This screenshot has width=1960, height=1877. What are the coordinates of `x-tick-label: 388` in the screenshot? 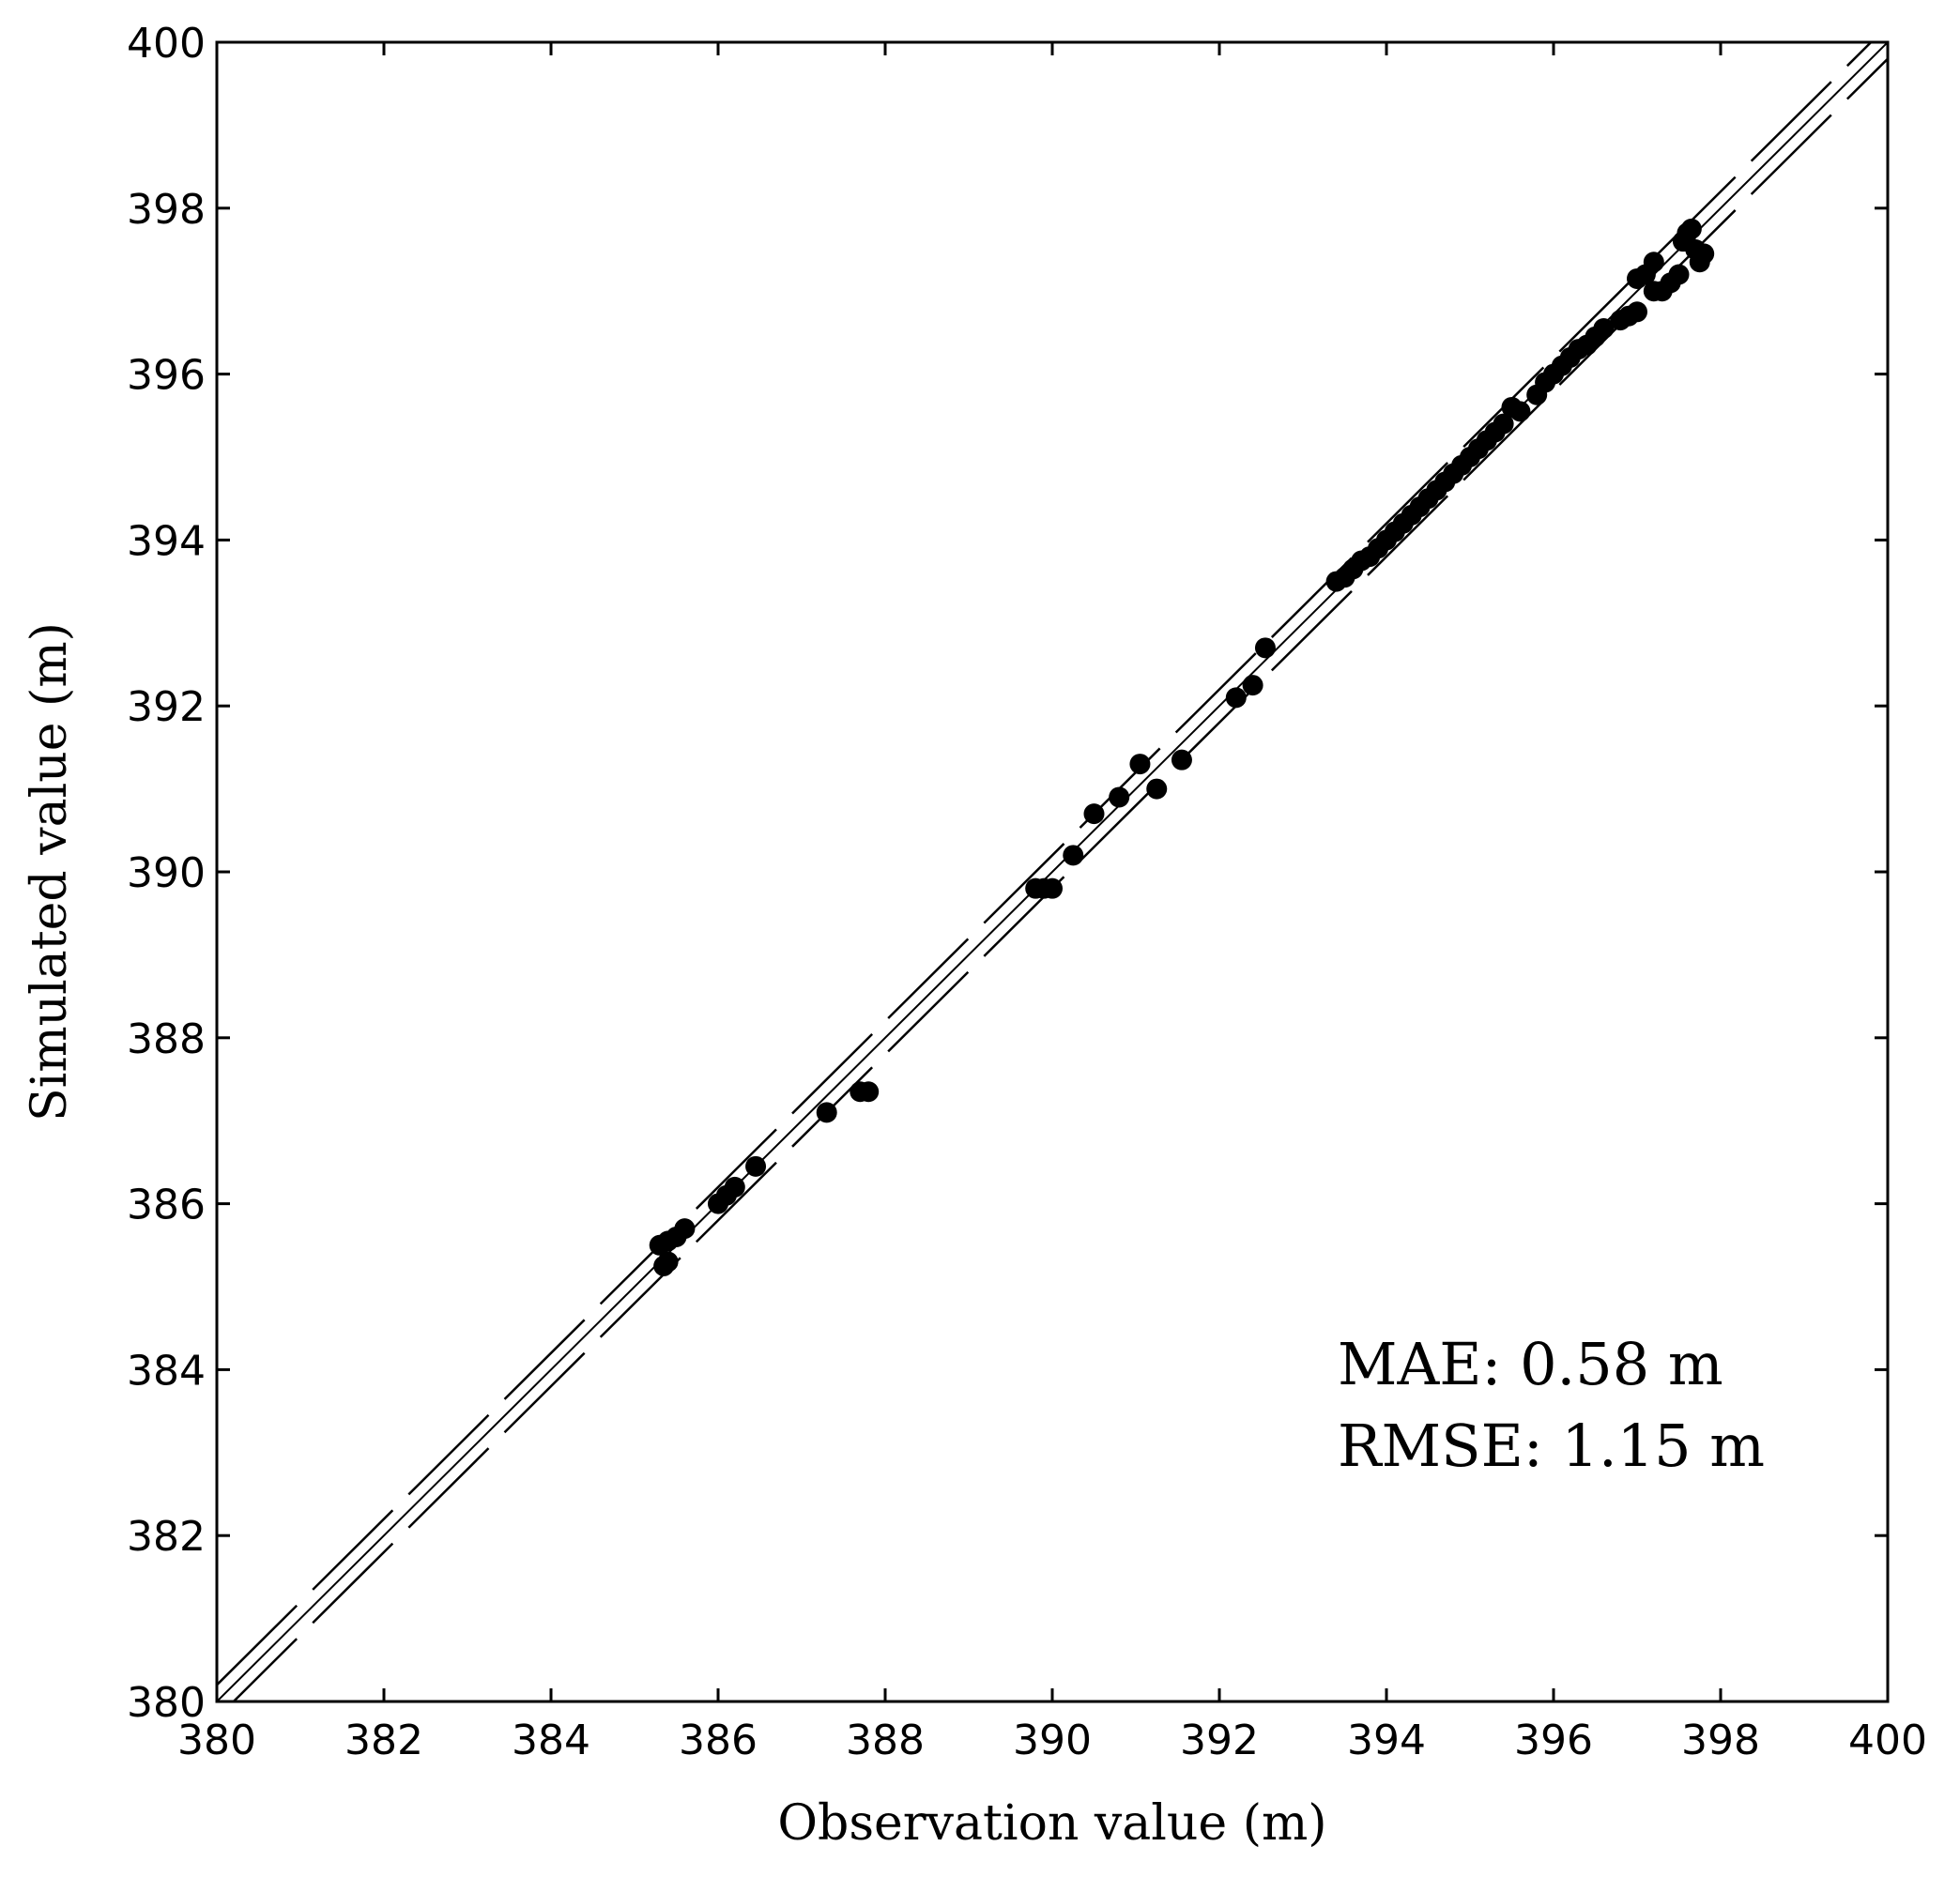 It's located at (885, 1740).